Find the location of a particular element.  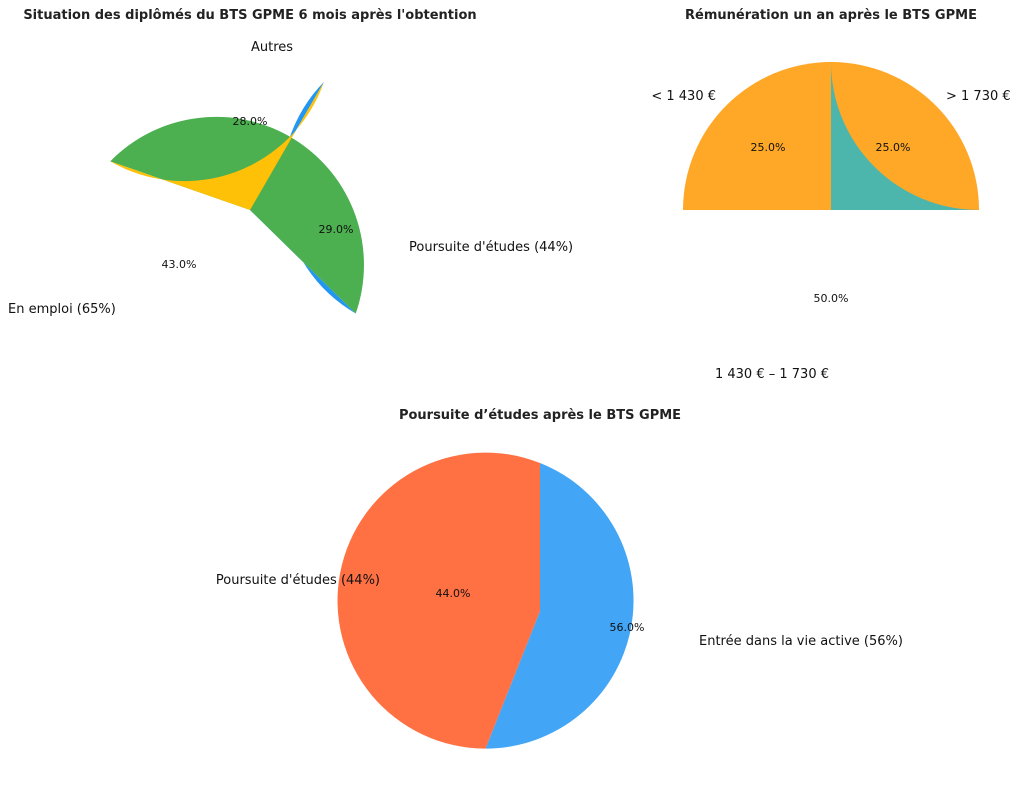

slice-label-emploi: En emploi (65%) is located at coordinates (62, 309).